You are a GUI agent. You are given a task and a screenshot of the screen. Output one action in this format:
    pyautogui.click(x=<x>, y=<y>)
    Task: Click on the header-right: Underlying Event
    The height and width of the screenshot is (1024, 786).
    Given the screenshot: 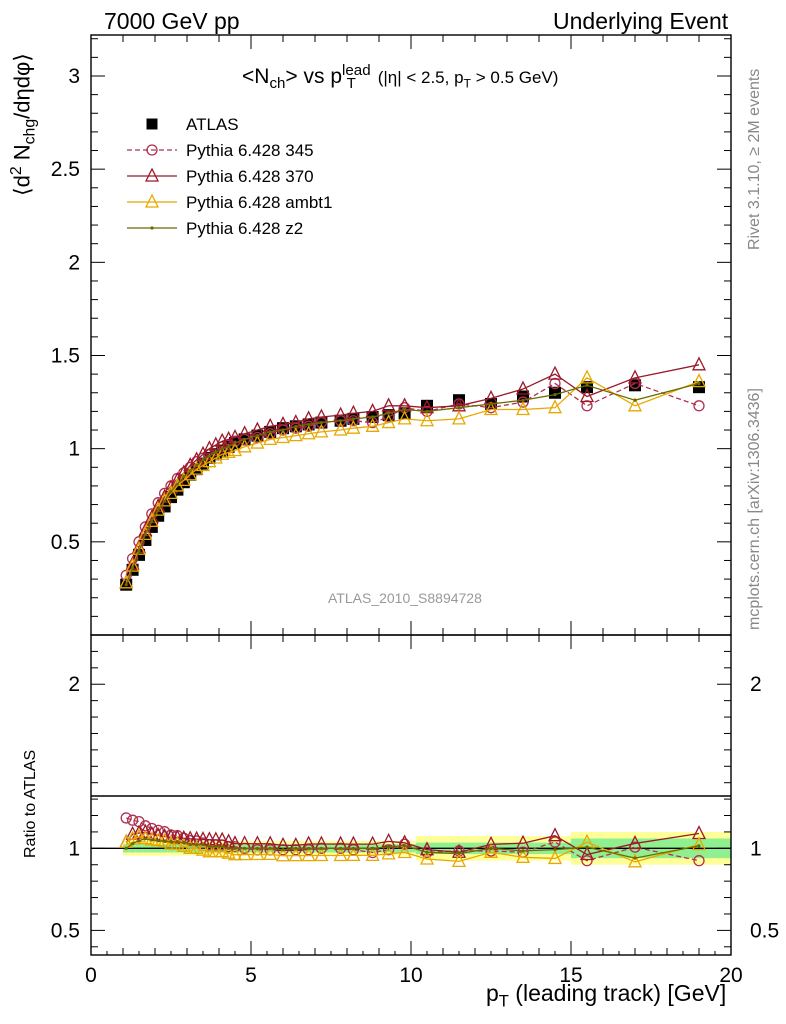 What is the action you would take?
    pyautogui.click(x=641, y=21)
    